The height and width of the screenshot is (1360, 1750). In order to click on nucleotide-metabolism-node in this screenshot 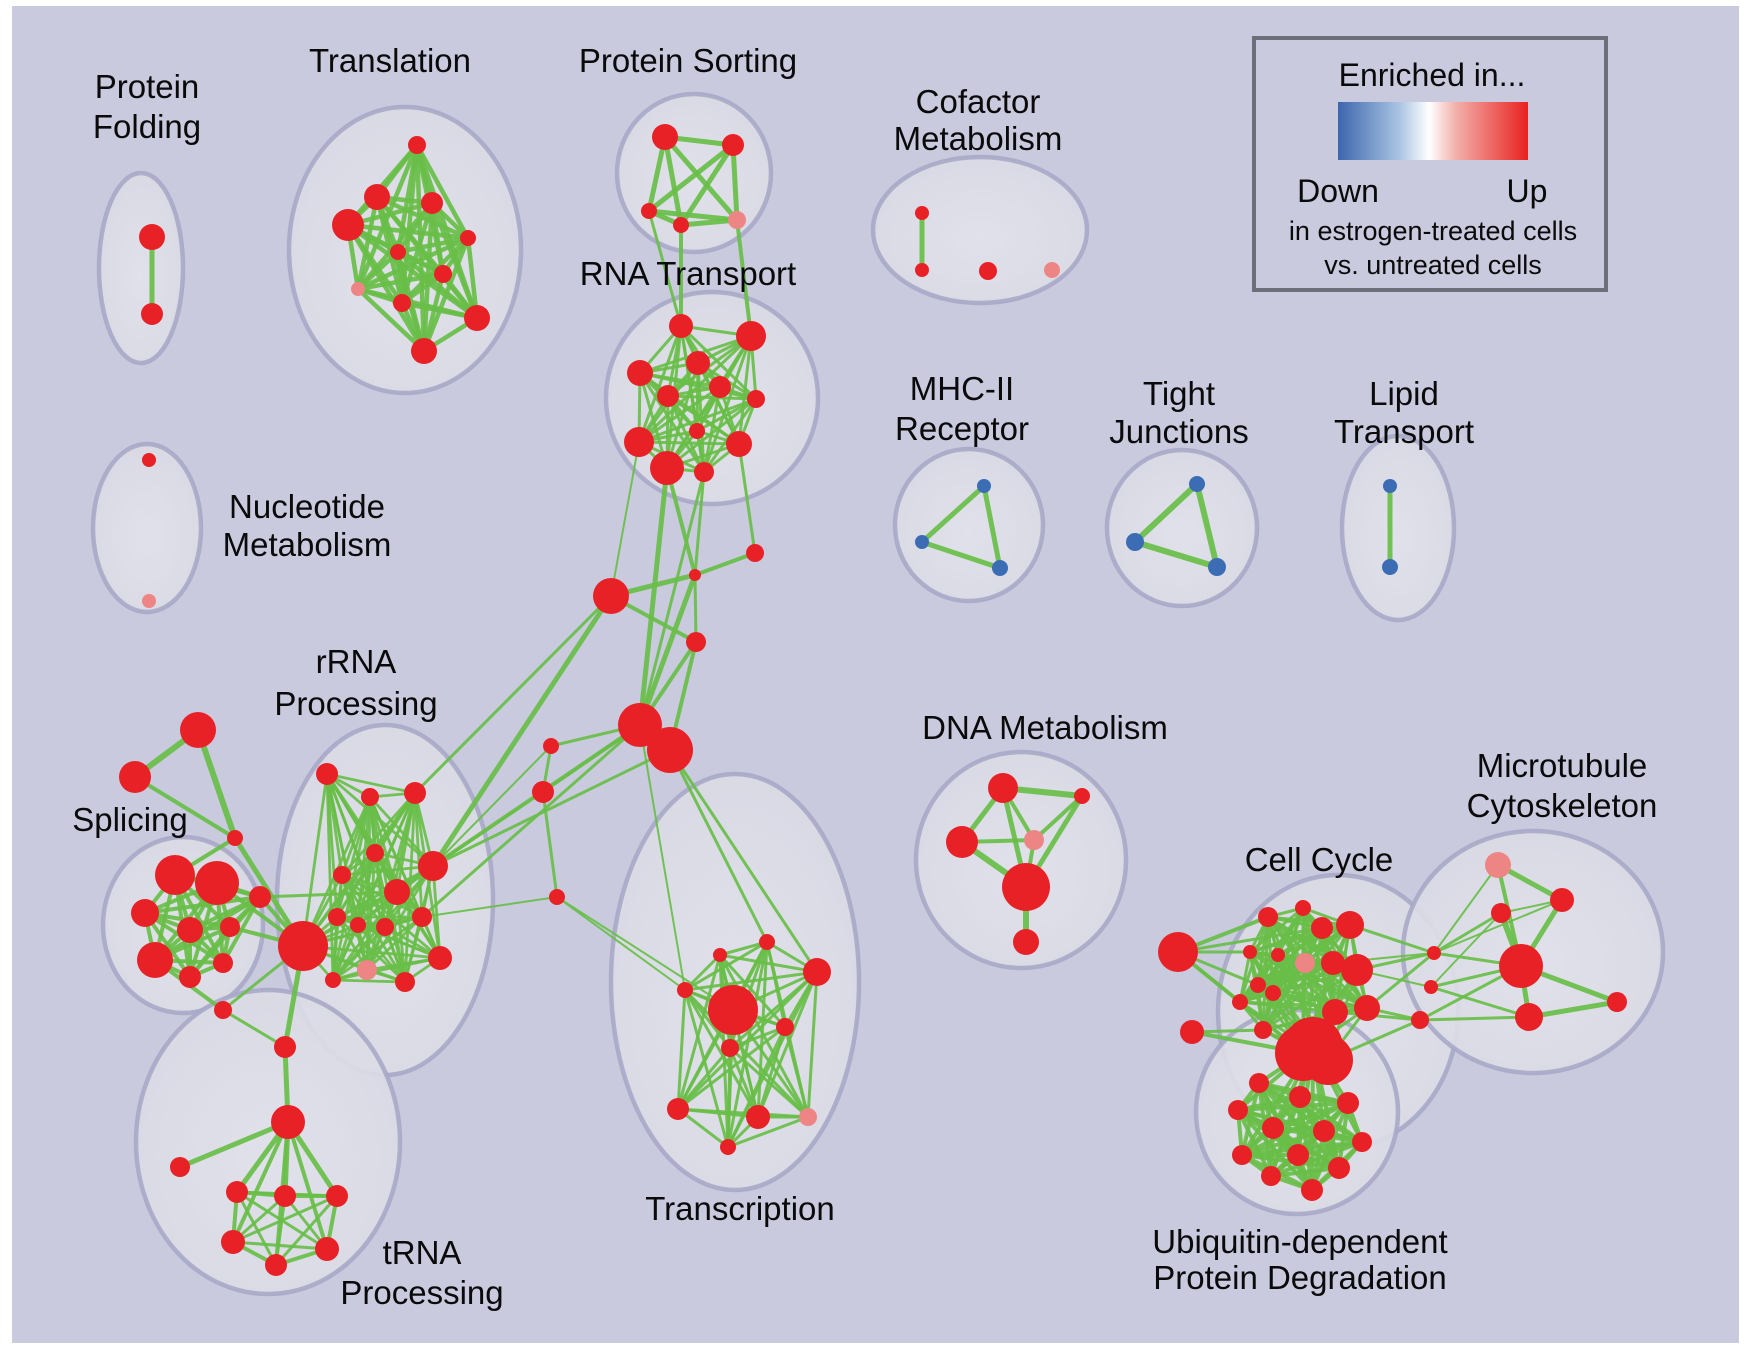, I will do `click(149, 460)`.